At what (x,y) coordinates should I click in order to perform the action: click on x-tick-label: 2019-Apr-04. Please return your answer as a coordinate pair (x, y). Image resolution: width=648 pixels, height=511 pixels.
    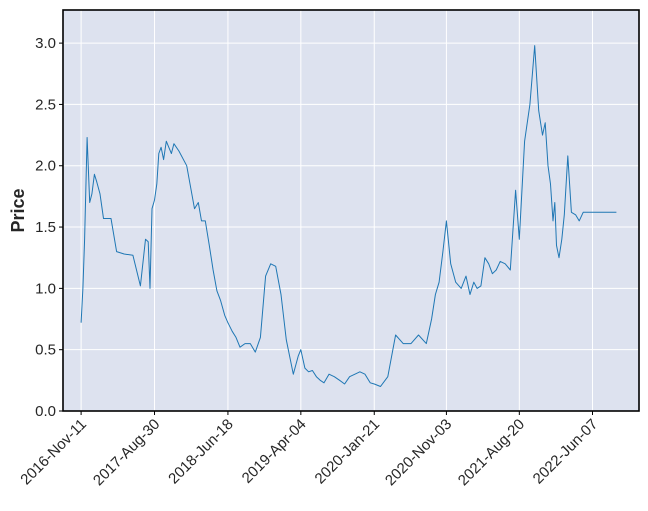
    Looking at the image, I should click on (274, 451).